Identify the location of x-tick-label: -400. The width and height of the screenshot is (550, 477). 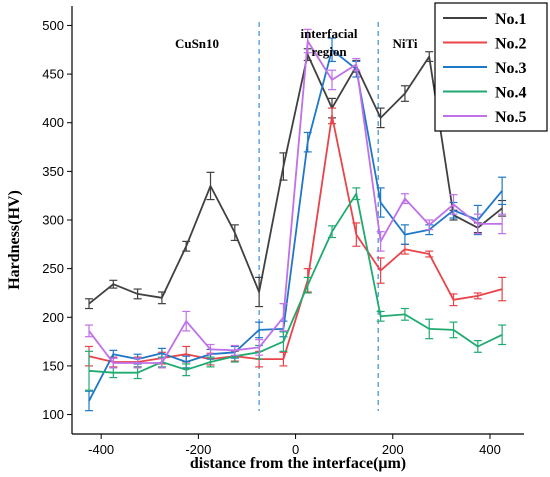
(101, 449).